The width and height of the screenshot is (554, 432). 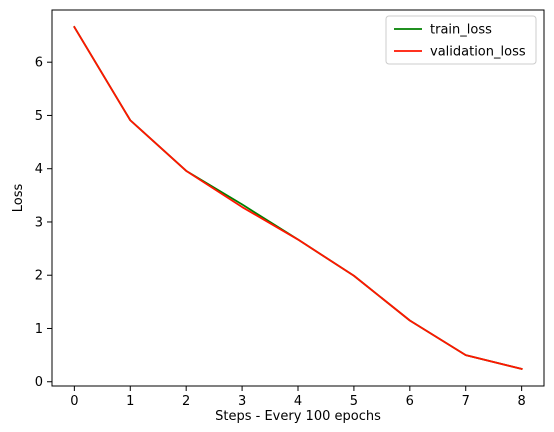 I want to click on y-tick-label: 0, so click(x=39, y=382).